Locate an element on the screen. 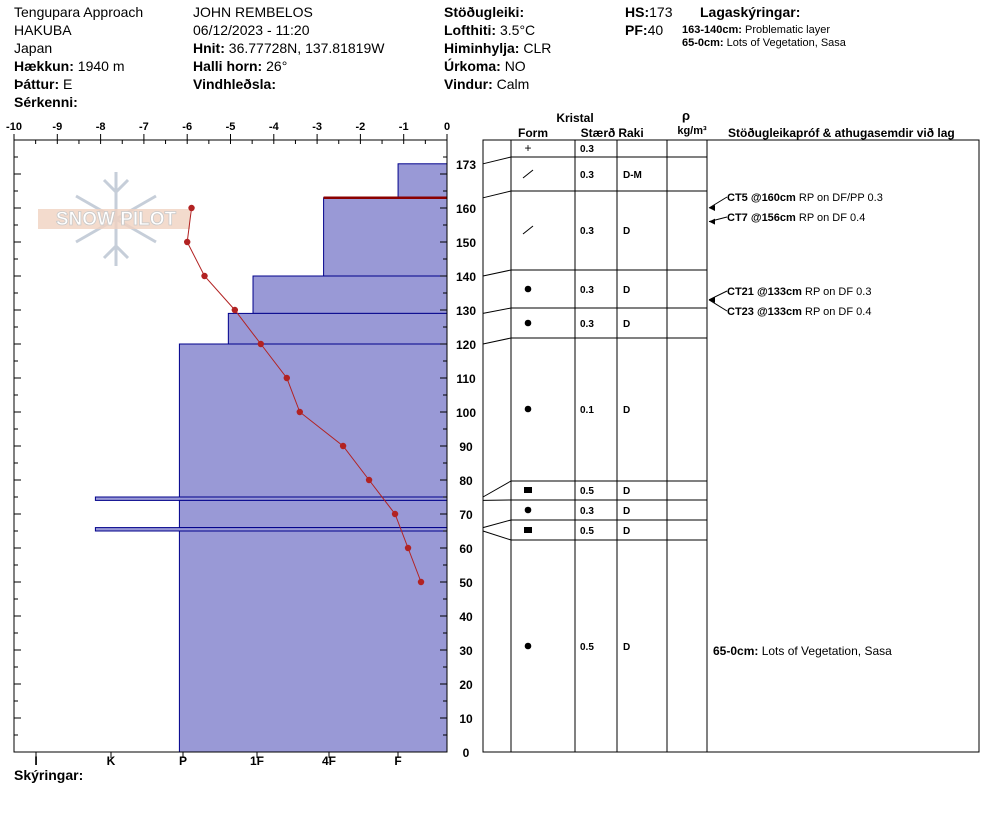  hardness-tick-label: F is located at coordinates (397, 761).